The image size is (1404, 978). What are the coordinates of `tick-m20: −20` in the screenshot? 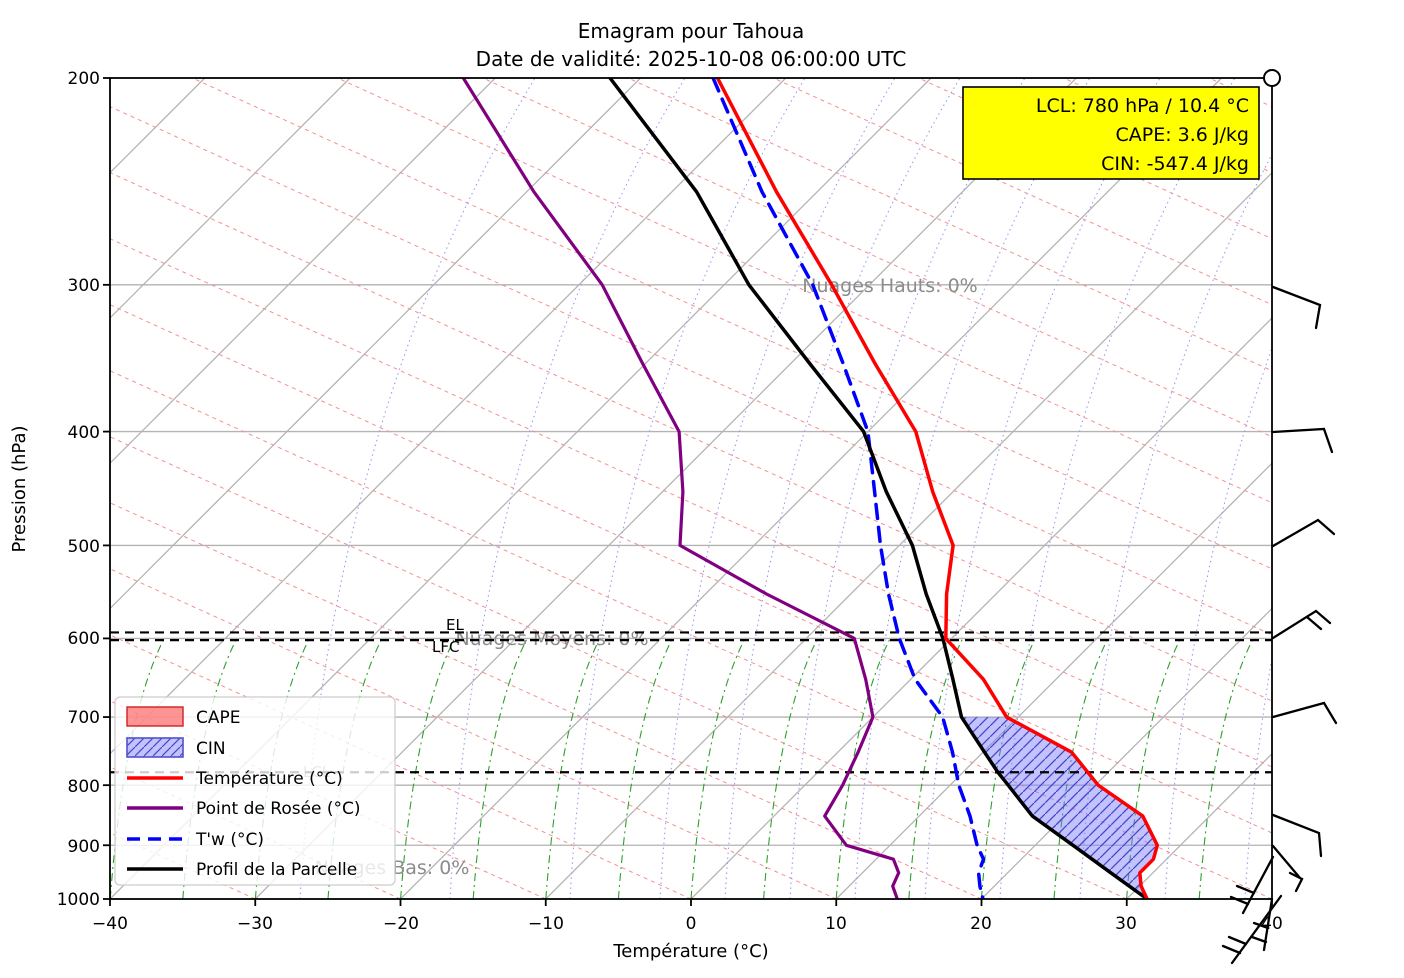 It's located at (401, 924).